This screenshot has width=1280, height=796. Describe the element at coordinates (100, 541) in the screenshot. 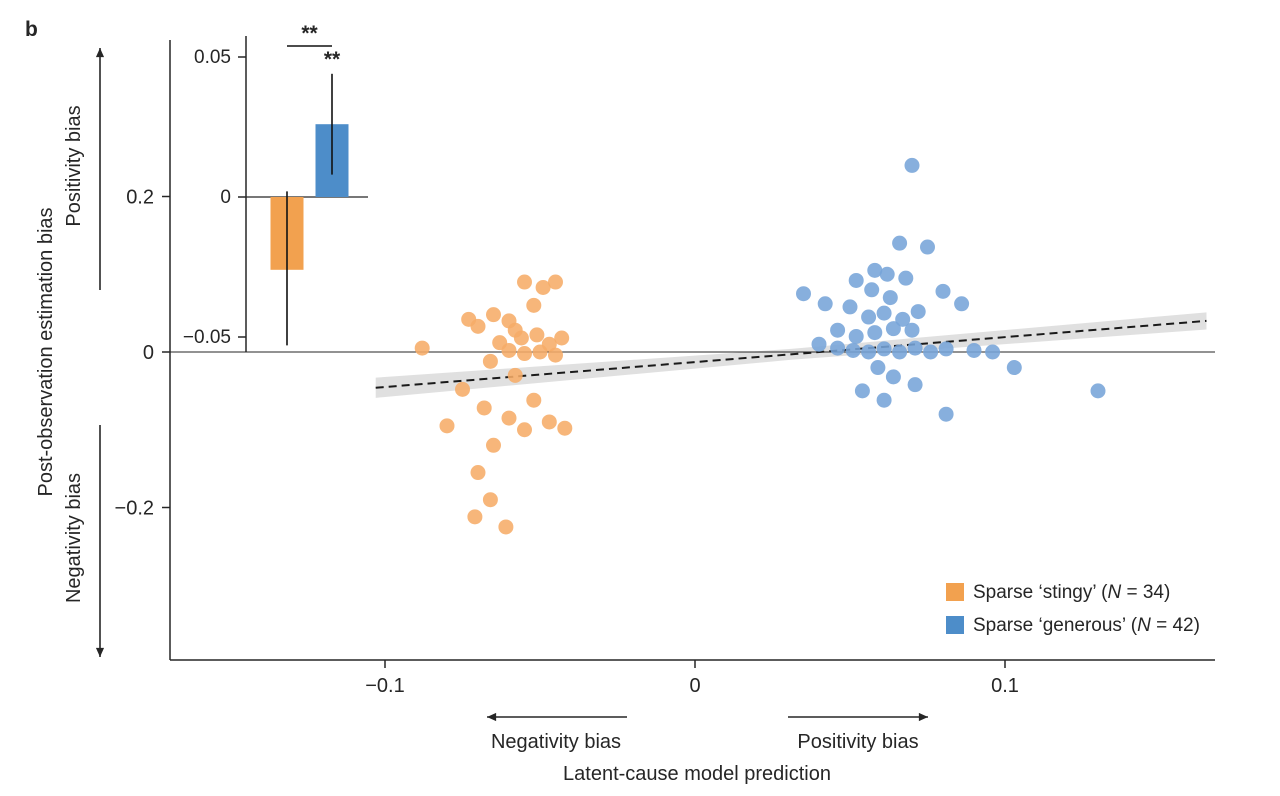

I see `negativity-axis-arrow` at that location.